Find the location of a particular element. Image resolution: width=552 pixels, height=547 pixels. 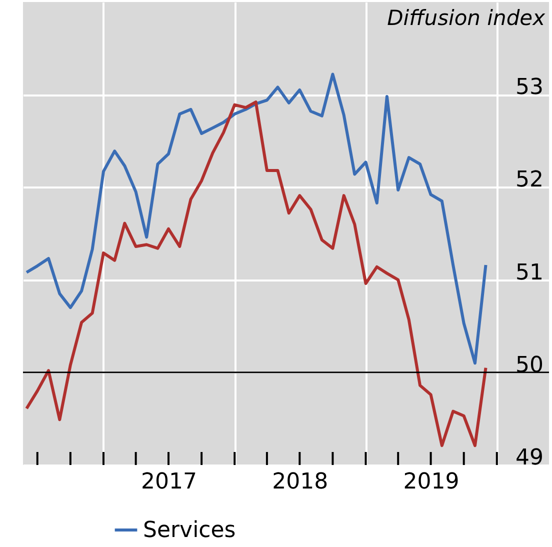

y-tick-label: 51 is located at coordinates (530, 273).